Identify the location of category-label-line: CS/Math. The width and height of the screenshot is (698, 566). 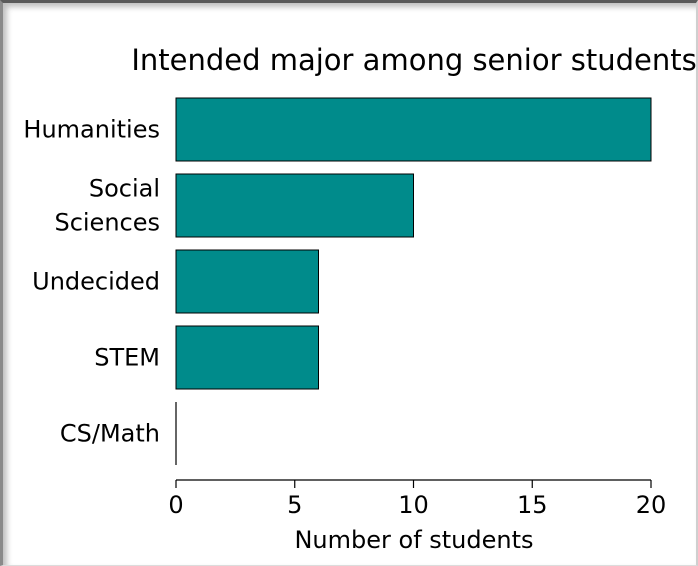
(110, 434).